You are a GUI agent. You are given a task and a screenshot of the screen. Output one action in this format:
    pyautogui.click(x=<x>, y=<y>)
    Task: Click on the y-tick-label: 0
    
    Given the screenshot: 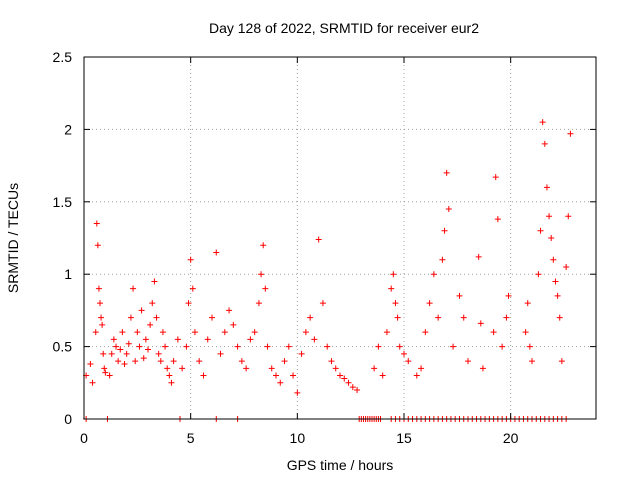 What is the action you would take?
    pyautogui.click(x=68, y=419)
    